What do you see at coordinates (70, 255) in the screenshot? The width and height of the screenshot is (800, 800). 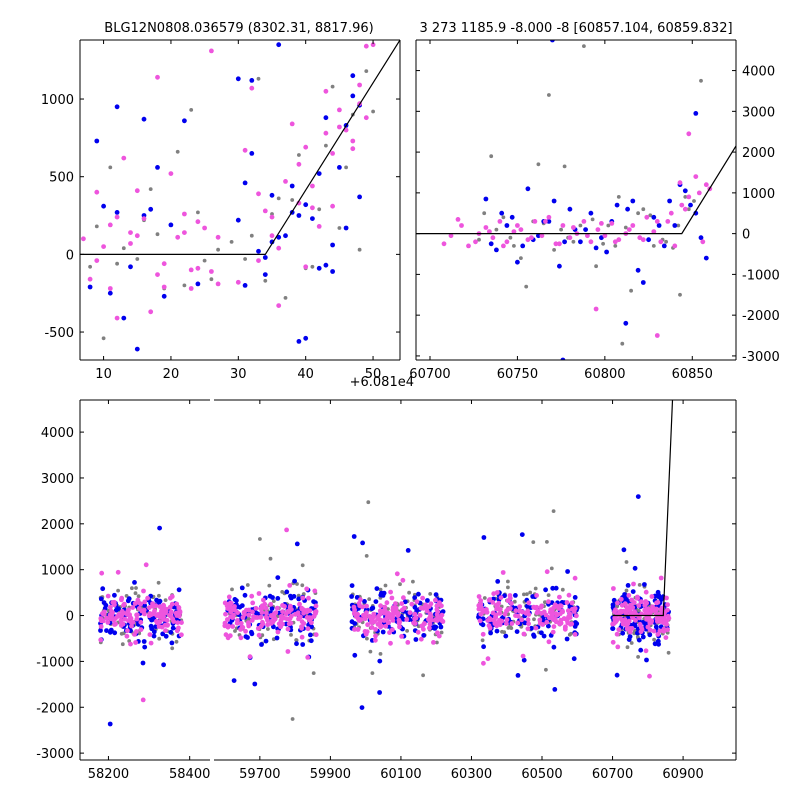 I see `panel-top-left-ytick-label: 0` at bounding box center [70, 255].